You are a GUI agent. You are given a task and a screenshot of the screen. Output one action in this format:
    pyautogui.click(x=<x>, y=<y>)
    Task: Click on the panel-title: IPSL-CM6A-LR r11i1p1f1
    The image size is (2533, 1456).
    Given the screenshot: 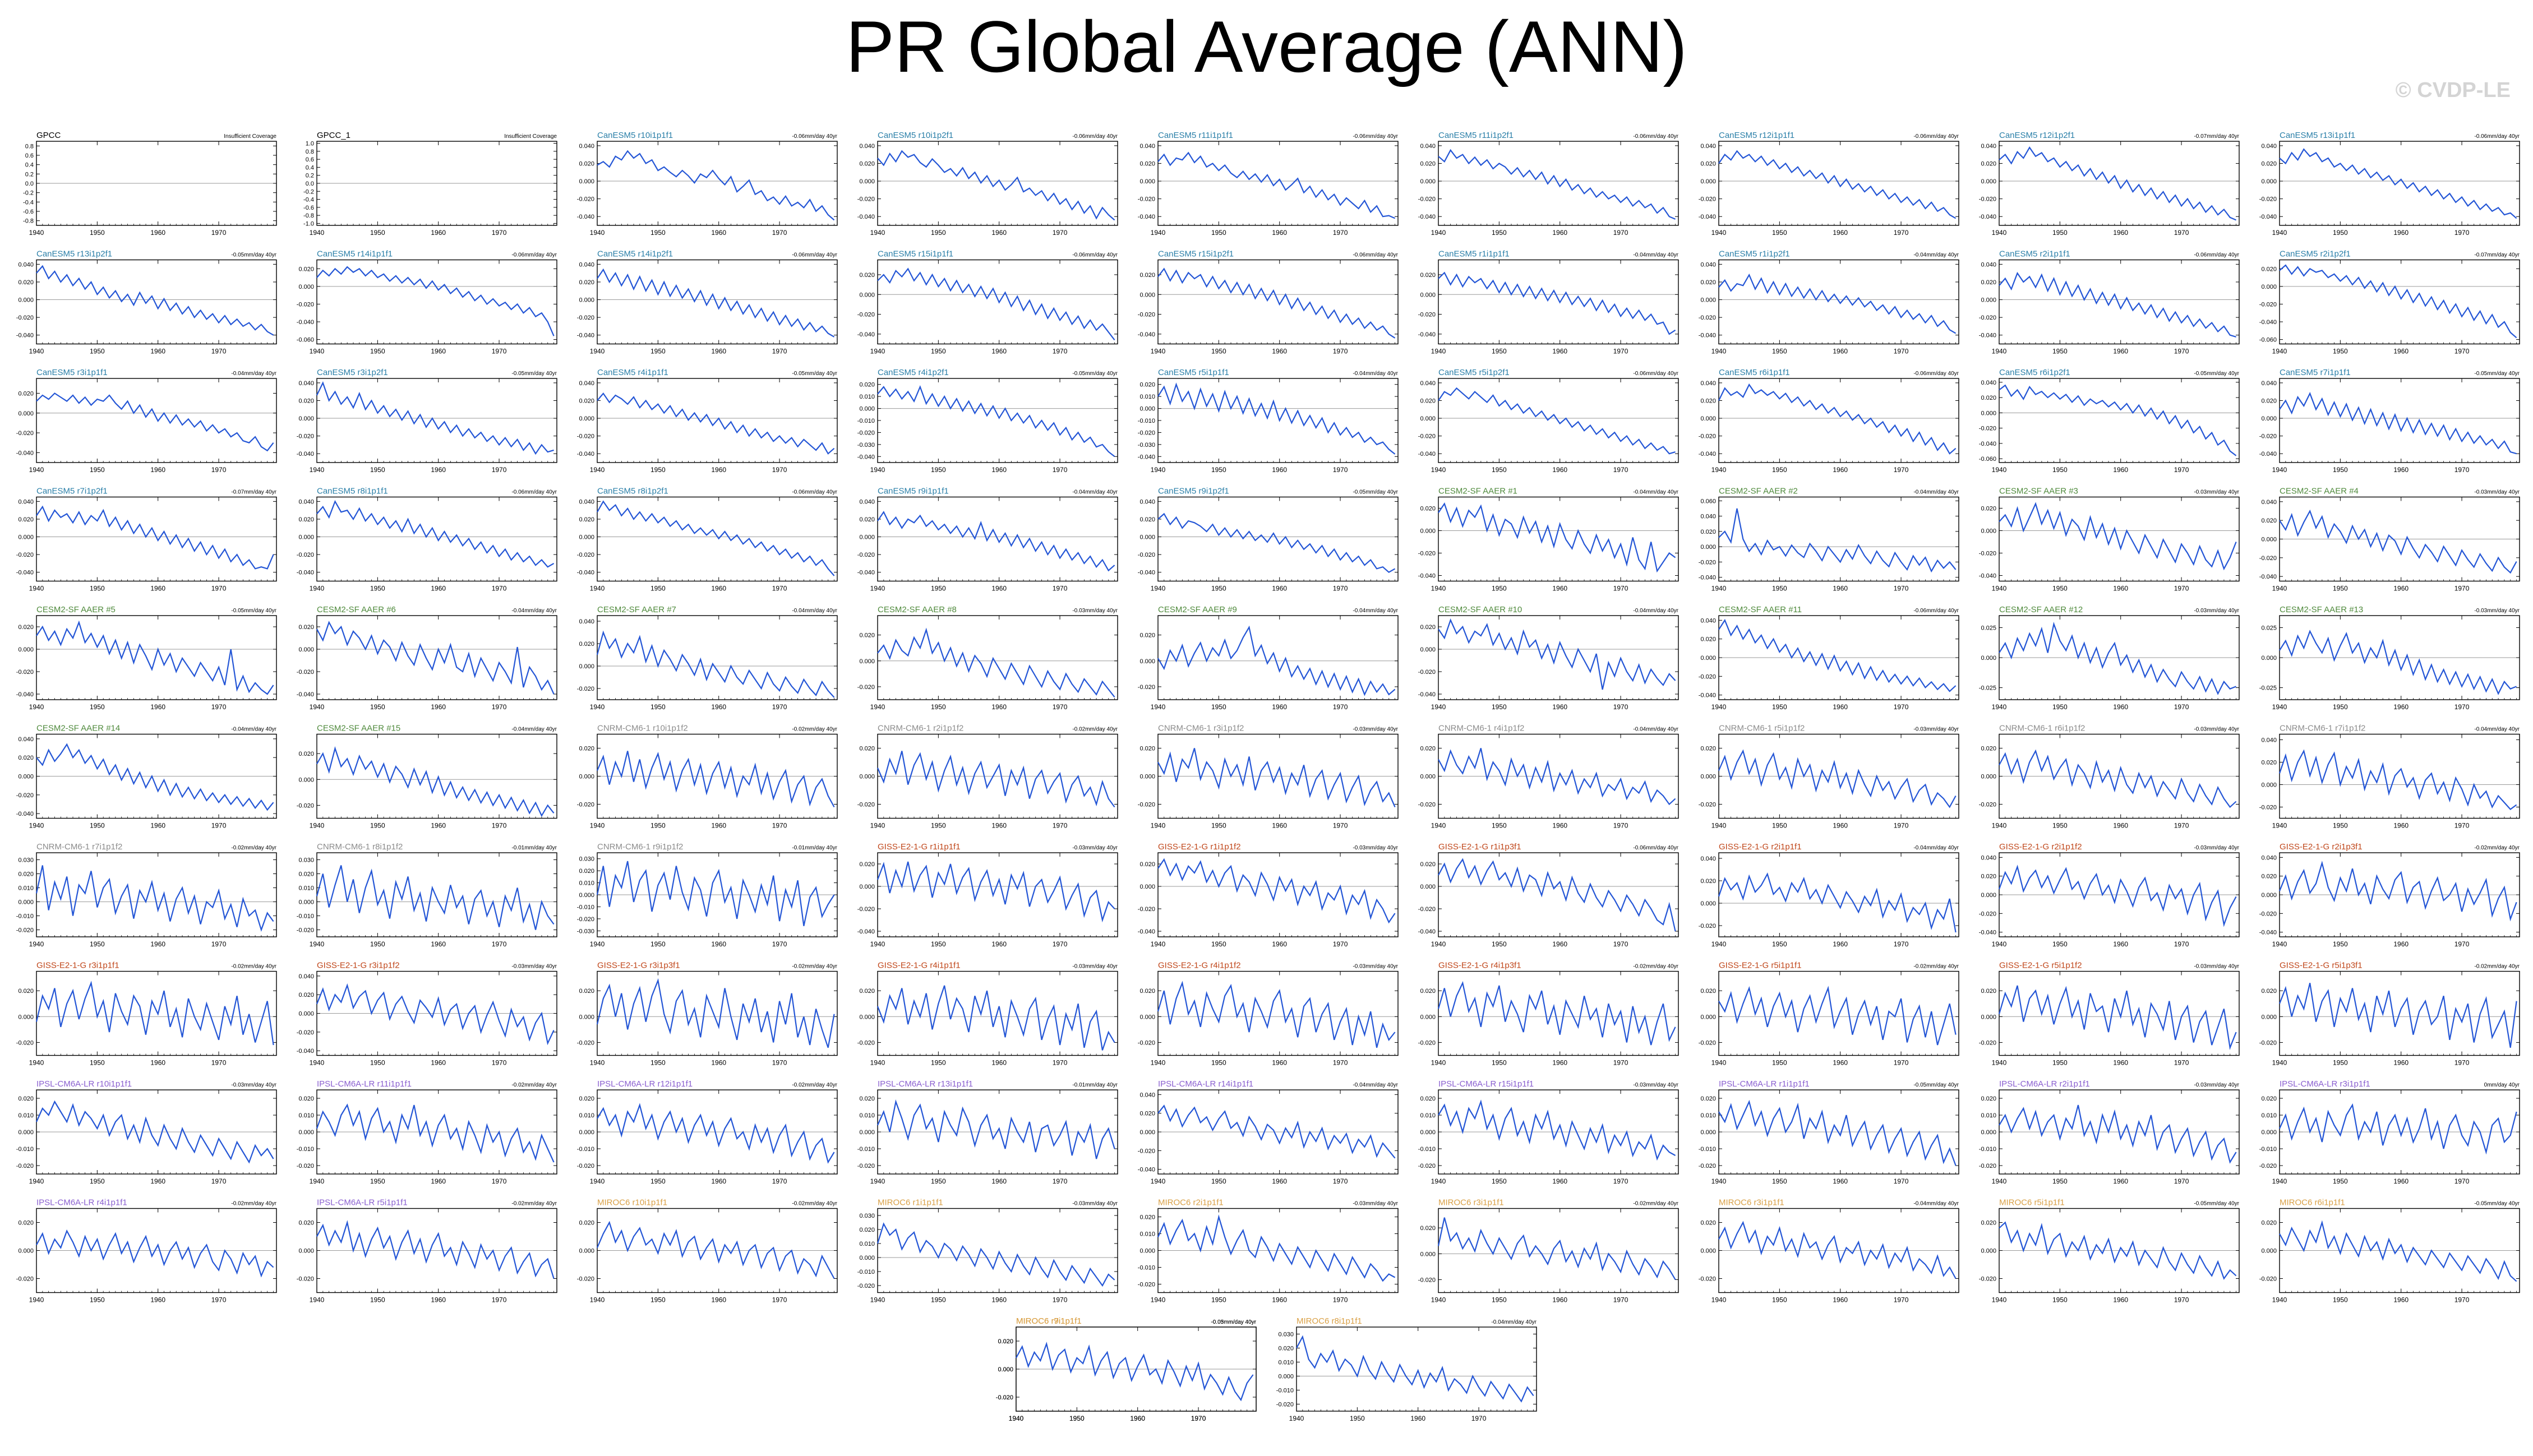 What is the action you would take?
    pyautogui.click(x=364, y=1084)
    